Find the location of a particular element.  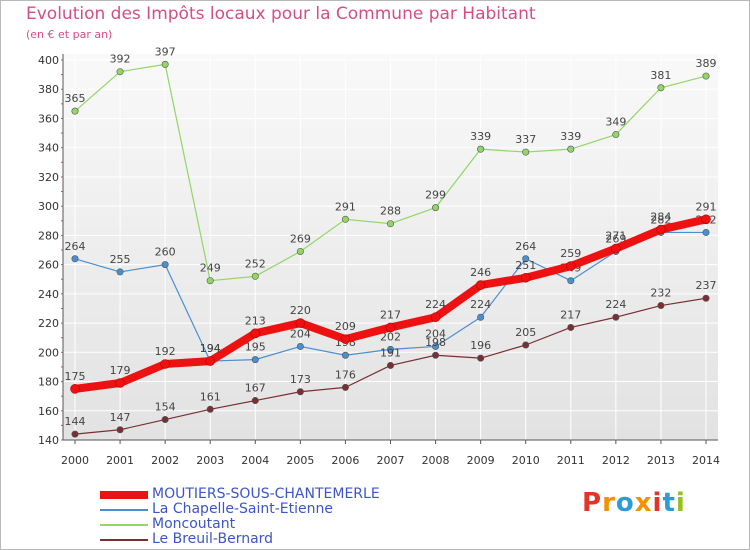

y-tick-label: 200 is located at coordinates (48, 352).